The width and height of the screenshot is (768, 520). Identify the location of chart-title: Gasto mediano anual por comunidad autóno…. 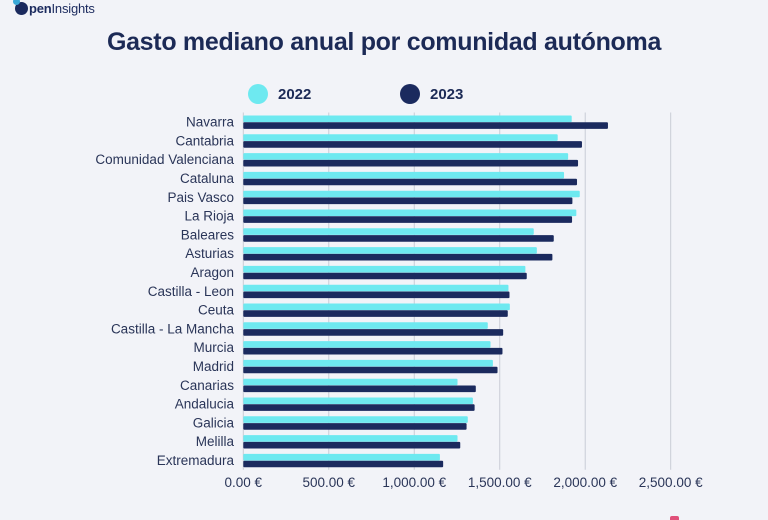
(384, 42).